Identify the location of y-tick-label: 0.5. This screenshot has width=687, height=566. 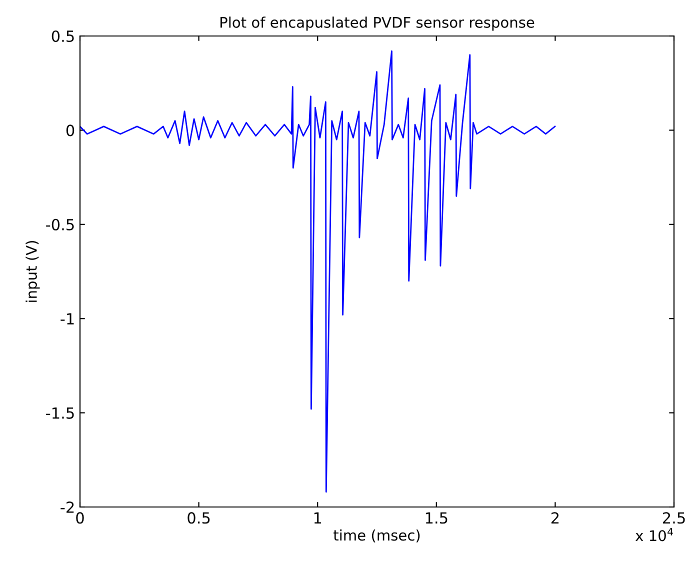
(63, 36).